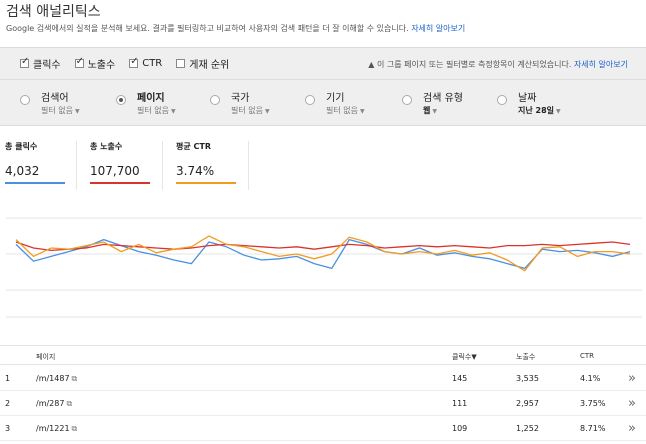 The height and width of the screenshot is (444, 646). What do you see at coordinates (145, 63) in the screenshot?
I see `metric-check-ctr: CTR` at bounding box center [145, 63].